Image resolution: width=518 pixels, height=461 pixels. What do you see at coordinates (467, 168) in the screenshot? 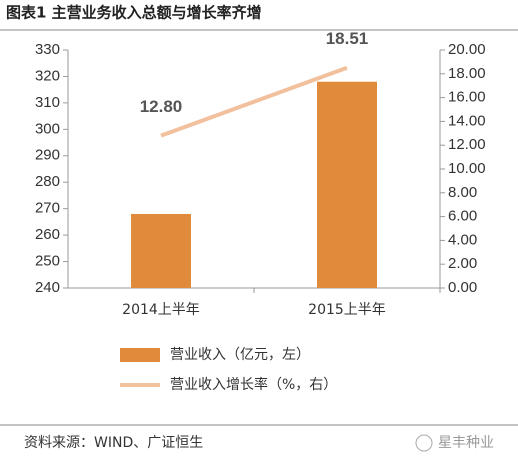
I see `y2-tick-label: 10.00` at bounding box center [467, 168].